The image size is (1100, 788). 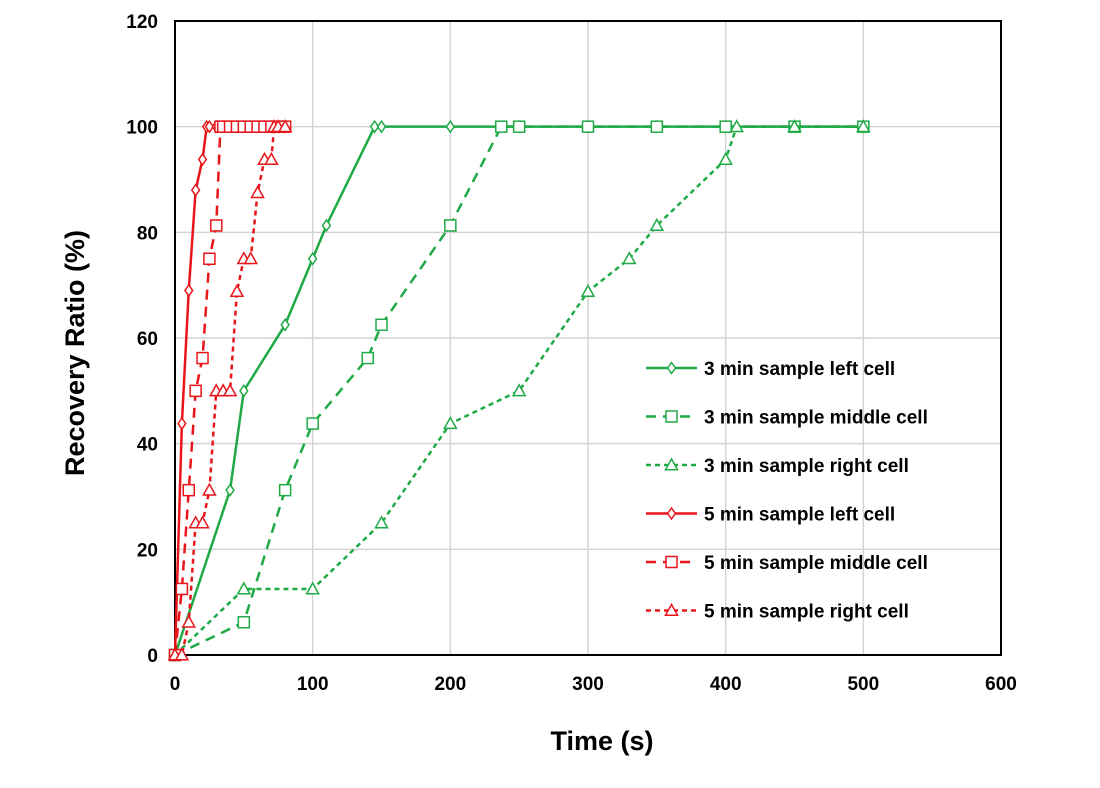 What do you see at coordinates (147, 233) in the screenshot?
I see `y-tick-label: 80` at bounding box center [147, 233].